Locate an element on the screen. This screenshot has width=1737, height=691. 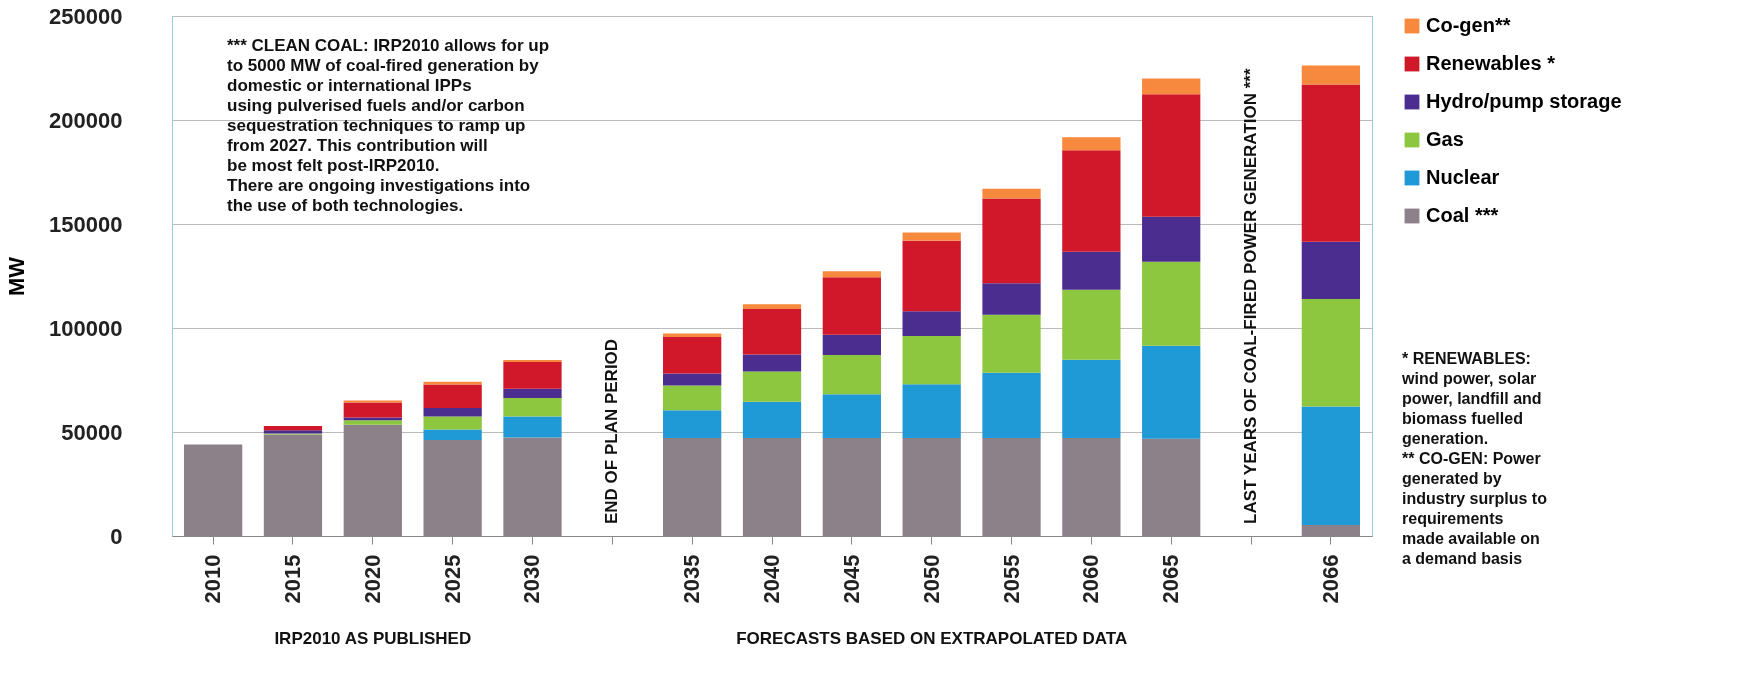
legend-label: Renewables * is located at coordinates (1491, 63).